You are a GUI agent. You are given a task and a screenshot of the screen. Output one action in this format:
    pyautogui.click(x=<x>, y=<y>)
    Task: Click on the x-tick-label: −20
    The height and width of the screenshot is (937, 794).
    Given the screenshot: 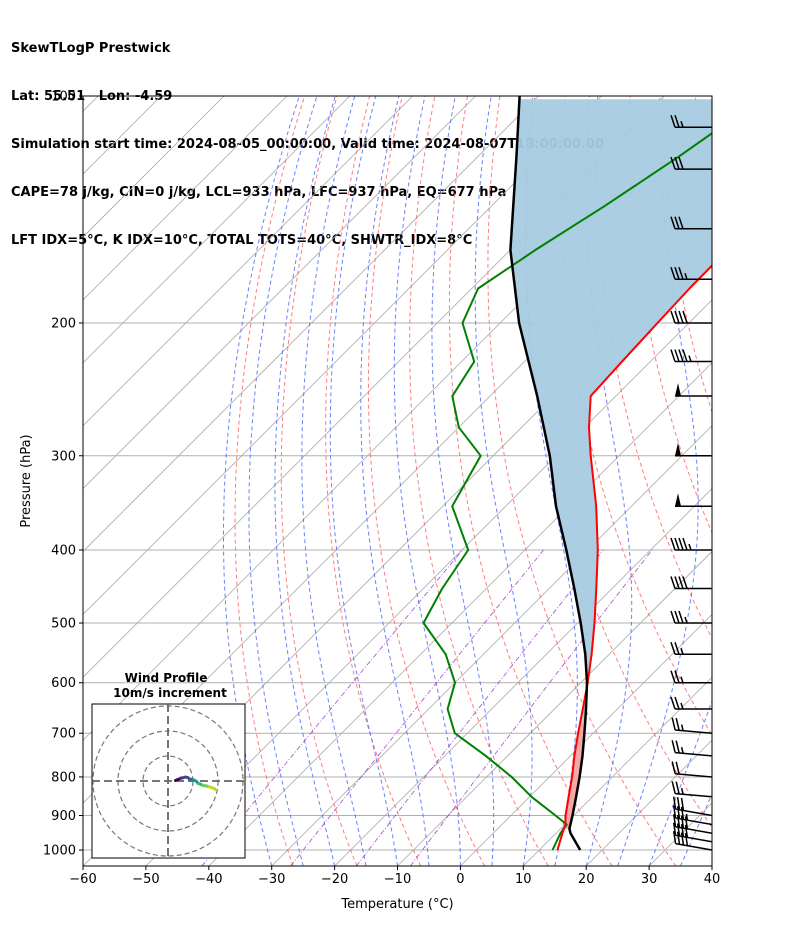 What is the action you would take?
    pyautogui.click(x=334, y=879)
    